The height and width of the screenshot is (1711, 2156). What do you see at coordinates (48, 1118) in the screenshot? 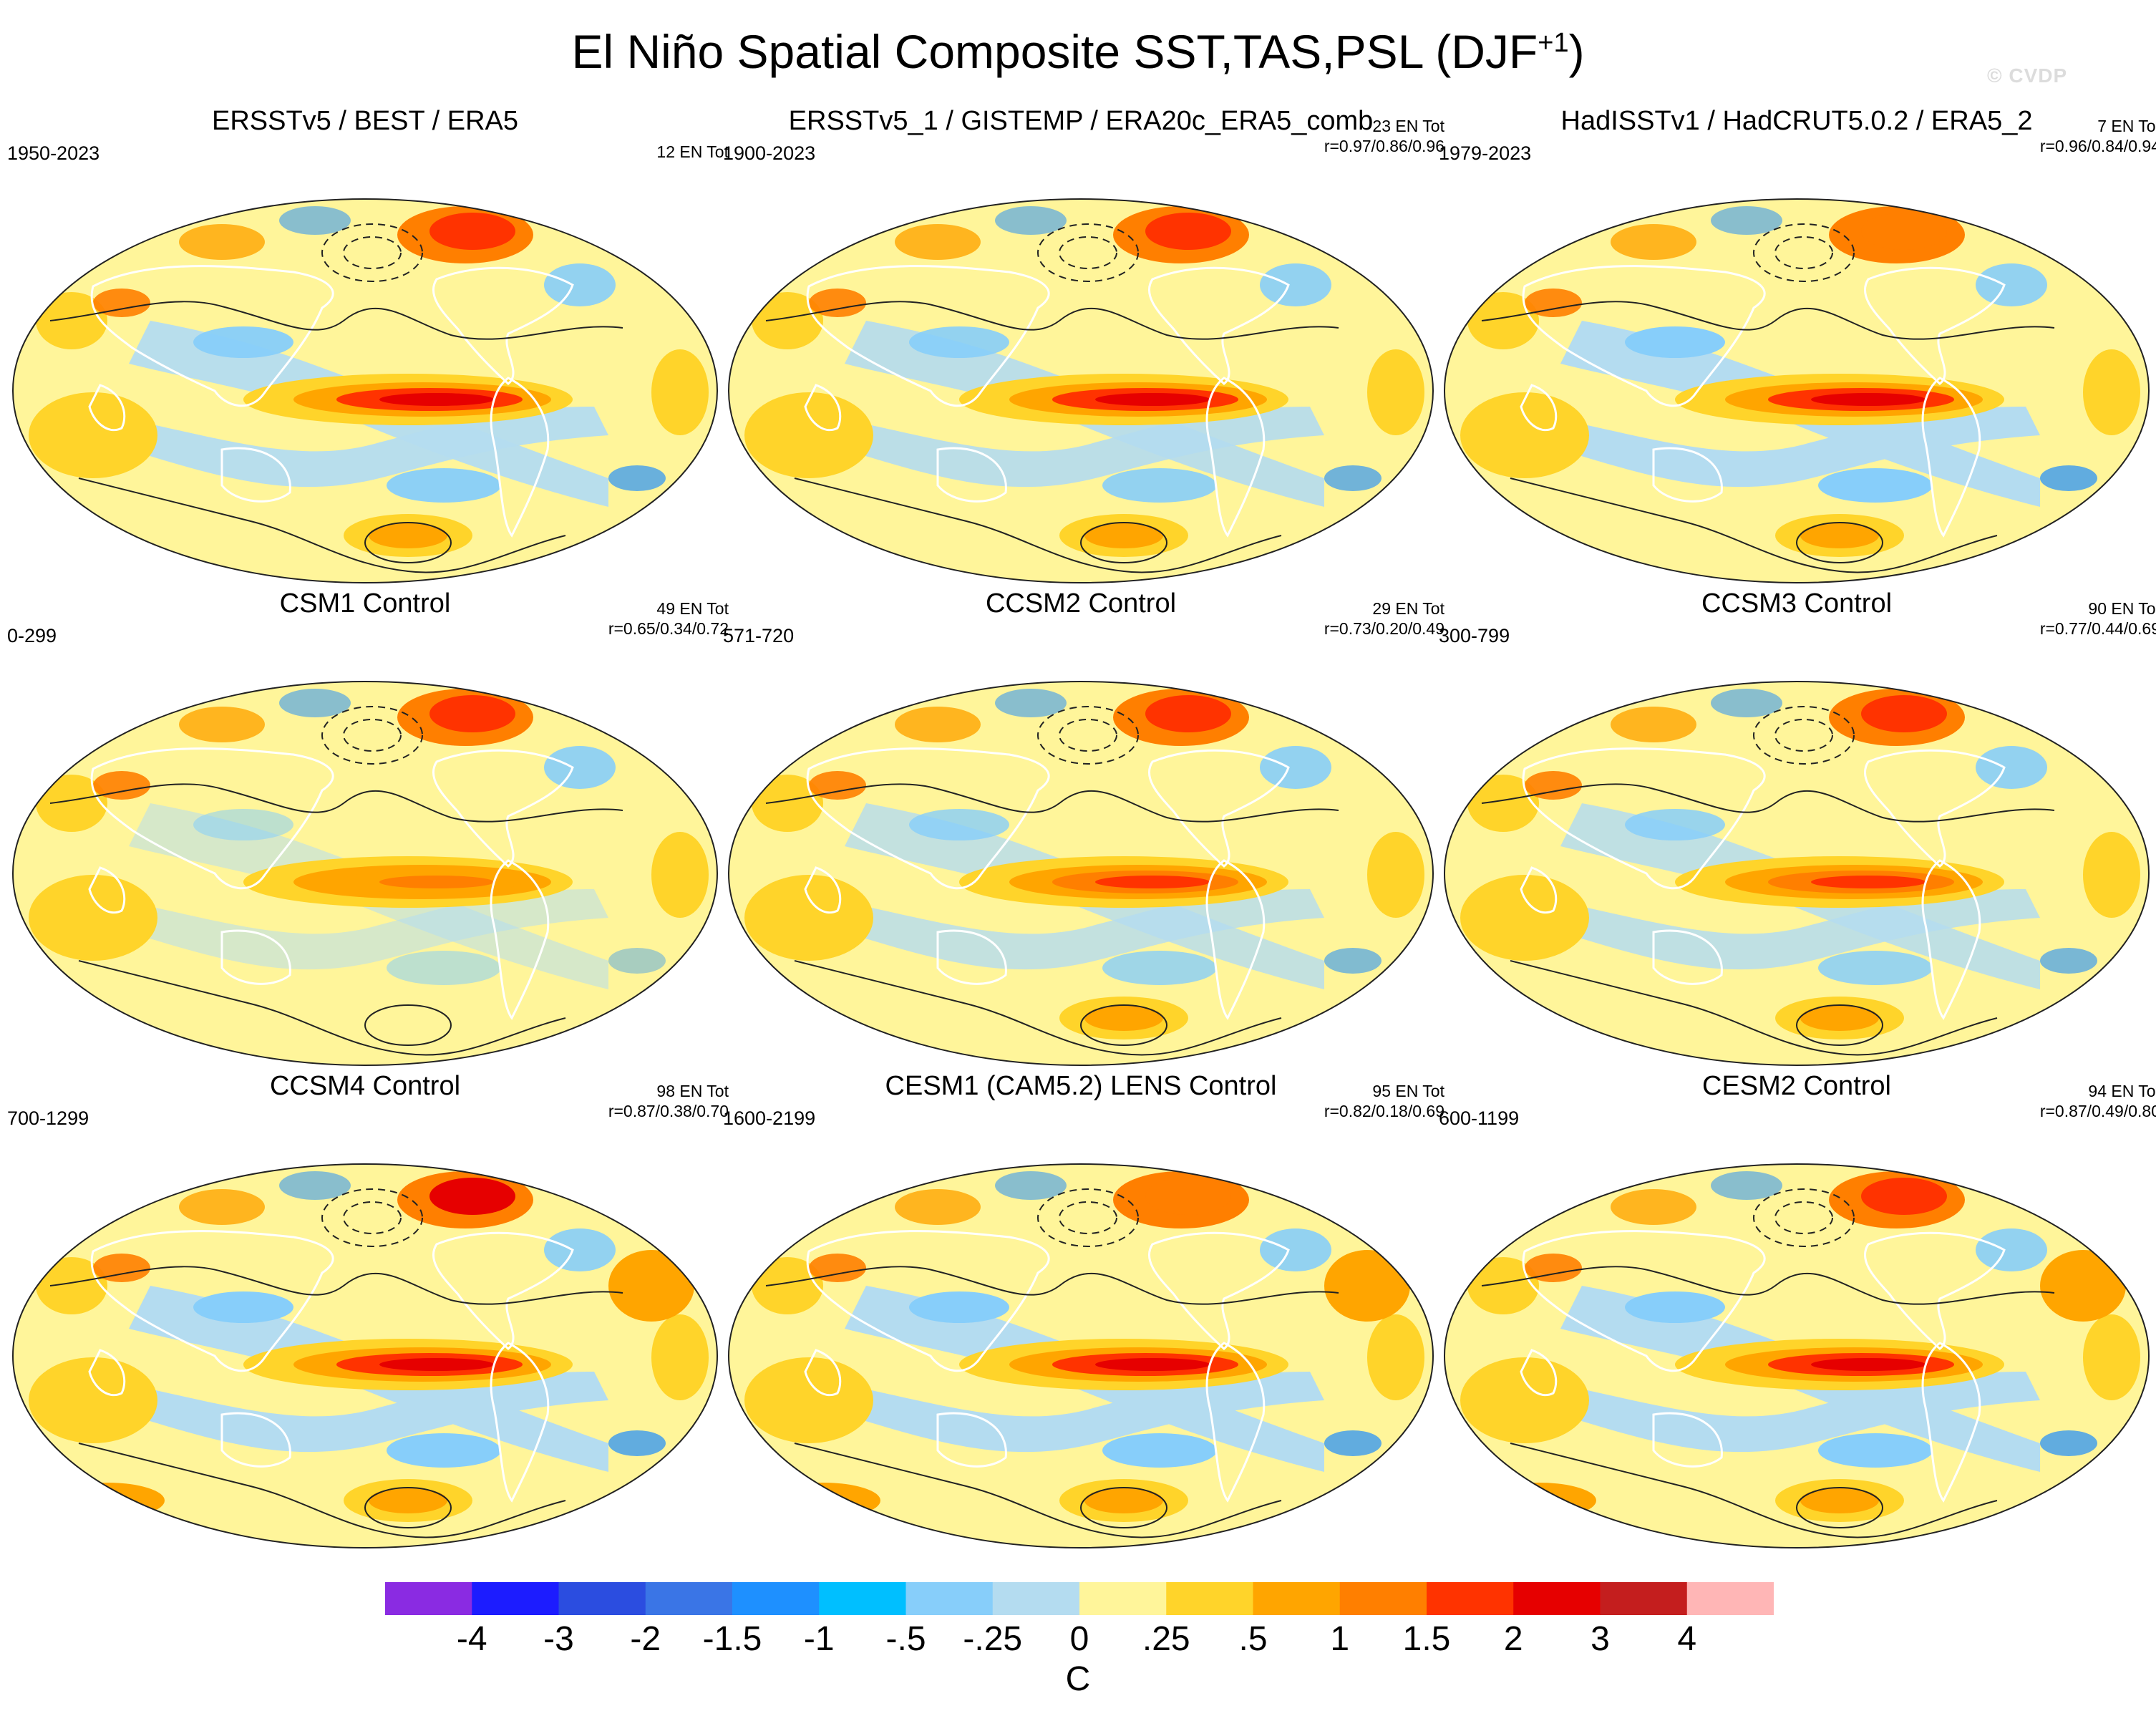
I see `panel-period: 700-1299` at bounding box center [48, 1118].